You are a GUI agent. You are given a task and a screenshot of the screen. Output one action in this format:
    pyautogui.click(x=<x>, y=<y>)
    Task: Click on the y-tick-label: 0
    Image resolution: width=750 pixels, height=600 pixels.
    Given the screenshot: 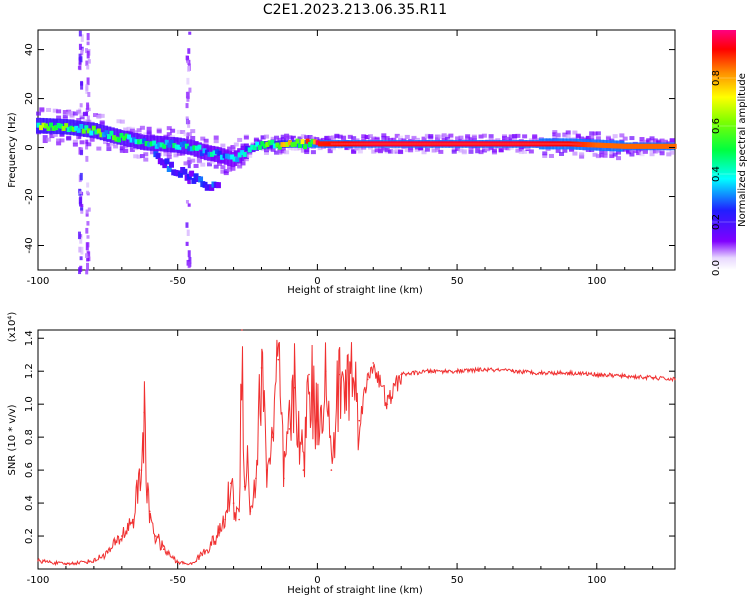 What is the action you would take?
    pyautogui.click(x=29, y=147)
    